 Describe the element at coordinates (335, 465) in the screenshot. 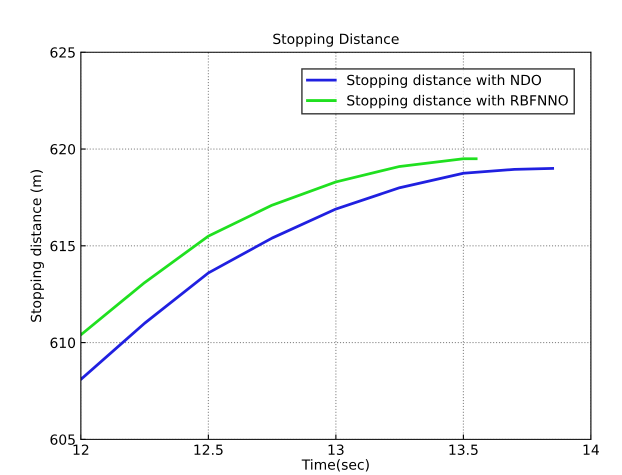

I see `x-axis-title: Time(sec)` at that location.